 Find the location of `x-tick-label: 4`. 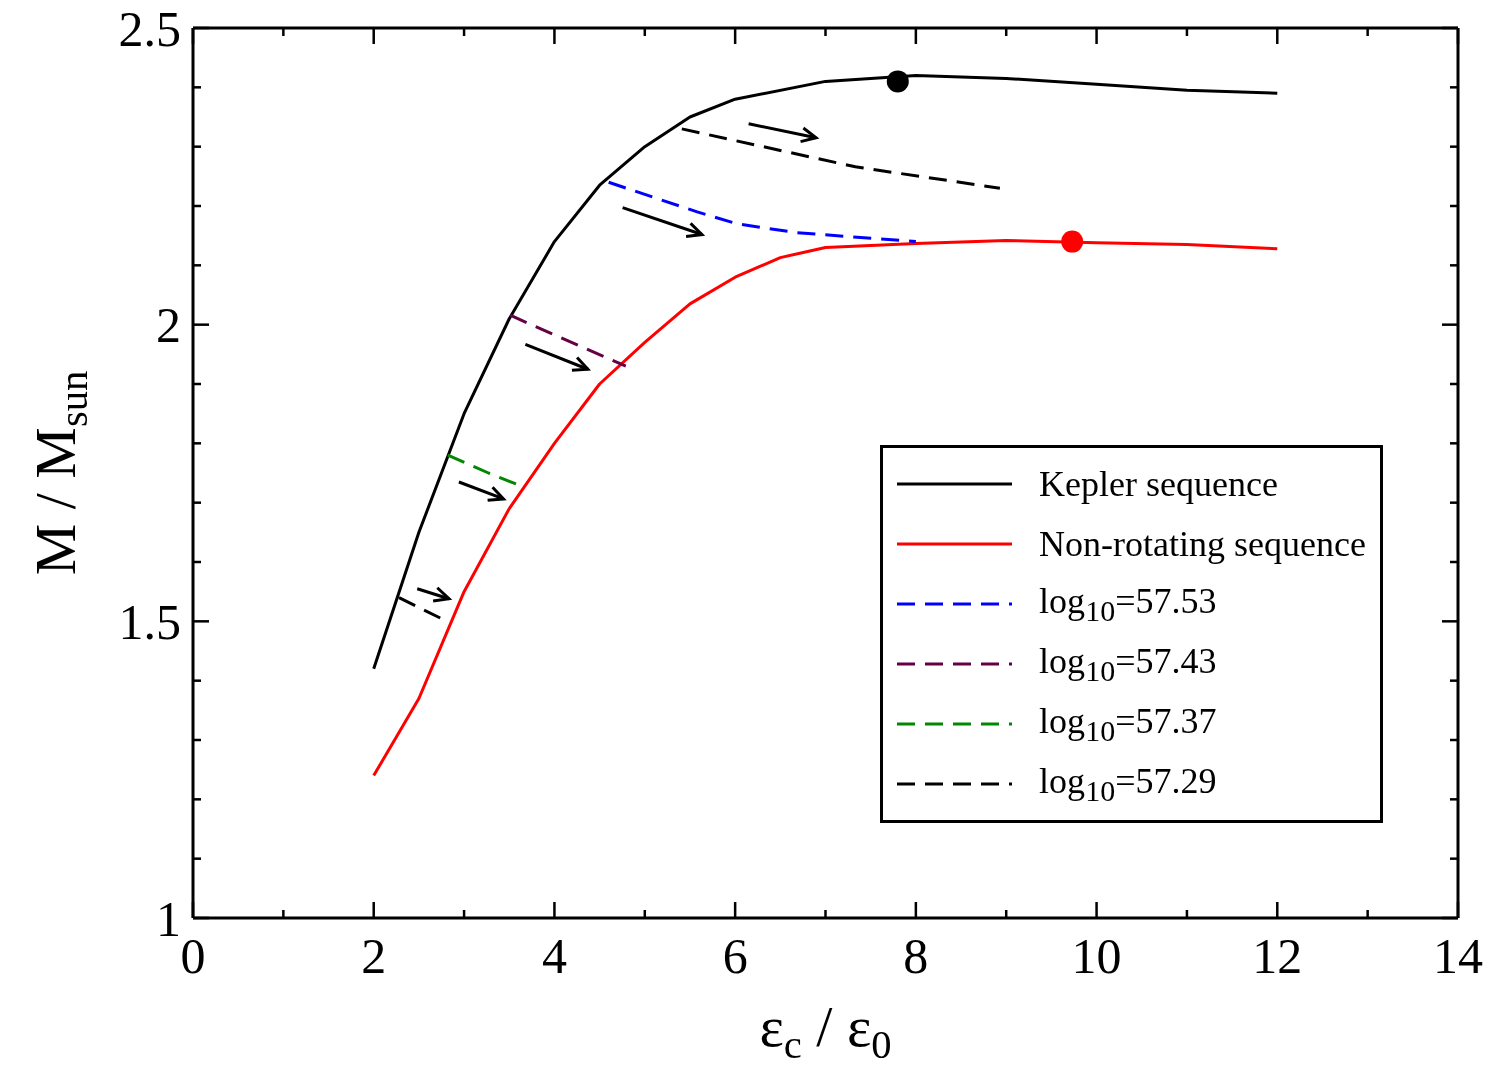

x-tick-label: 4 is located at coordinates (554, 956).